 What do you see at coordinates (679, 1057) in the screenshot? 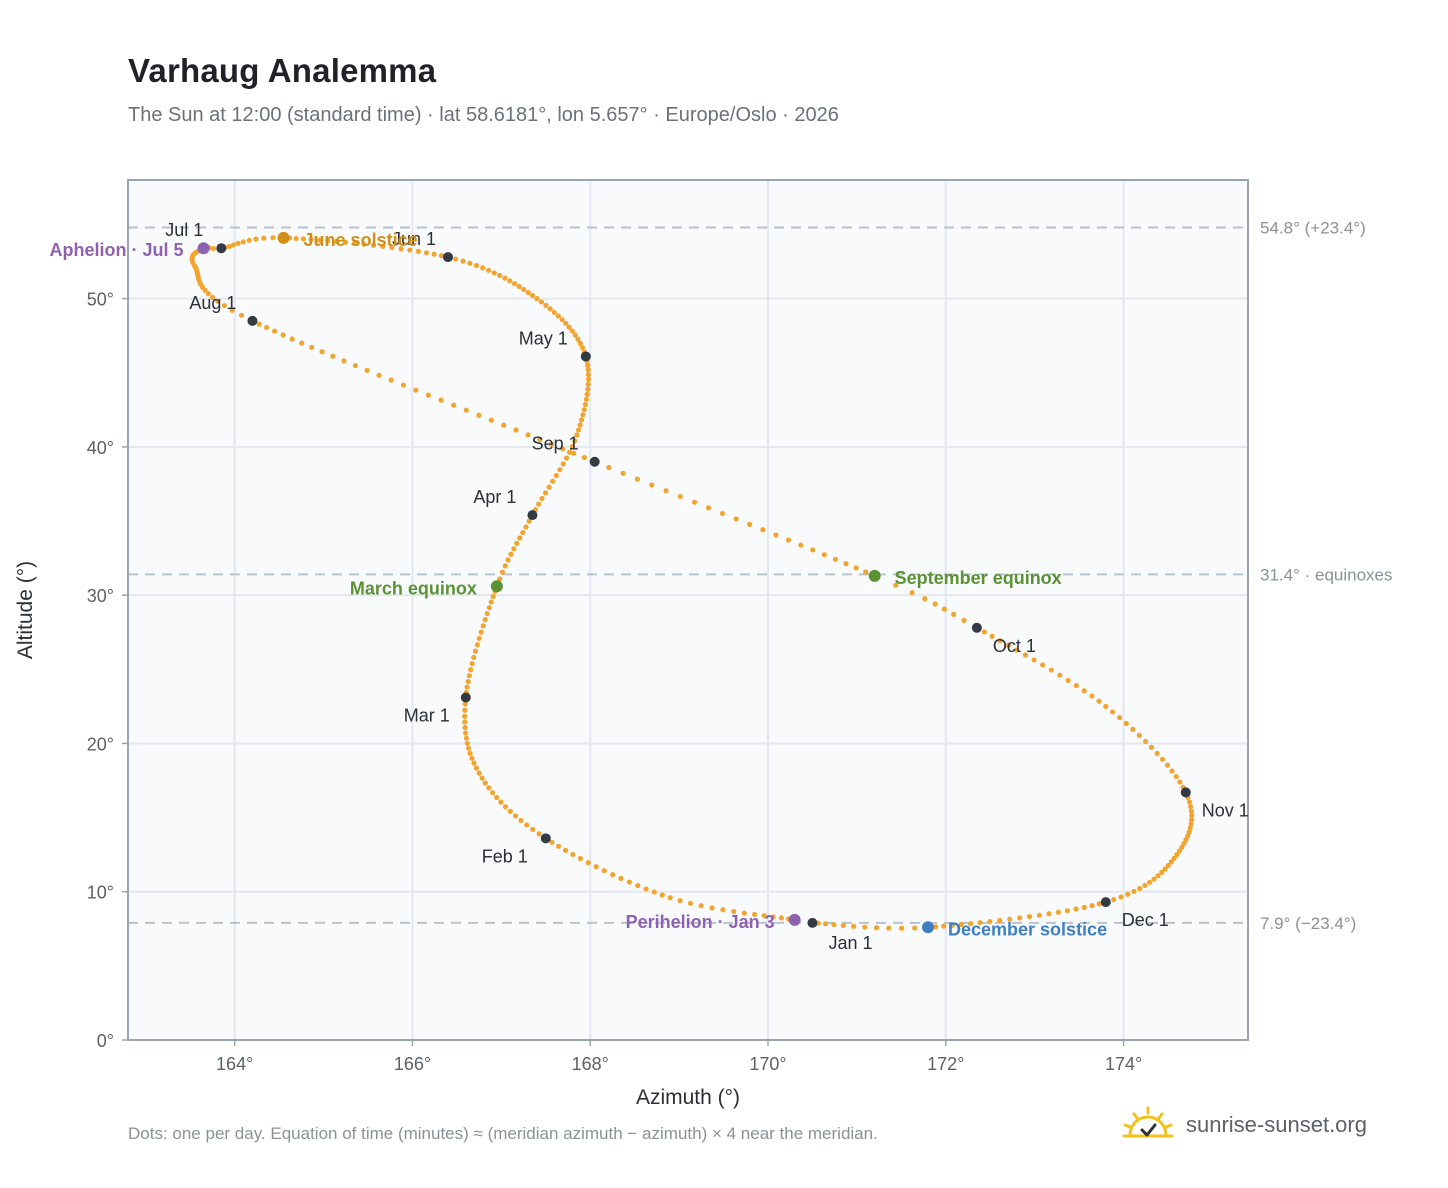
I see `x-axis-ticks: 164° 166° 168° 170° 172° 174°` at bounding box center [679, 1057].